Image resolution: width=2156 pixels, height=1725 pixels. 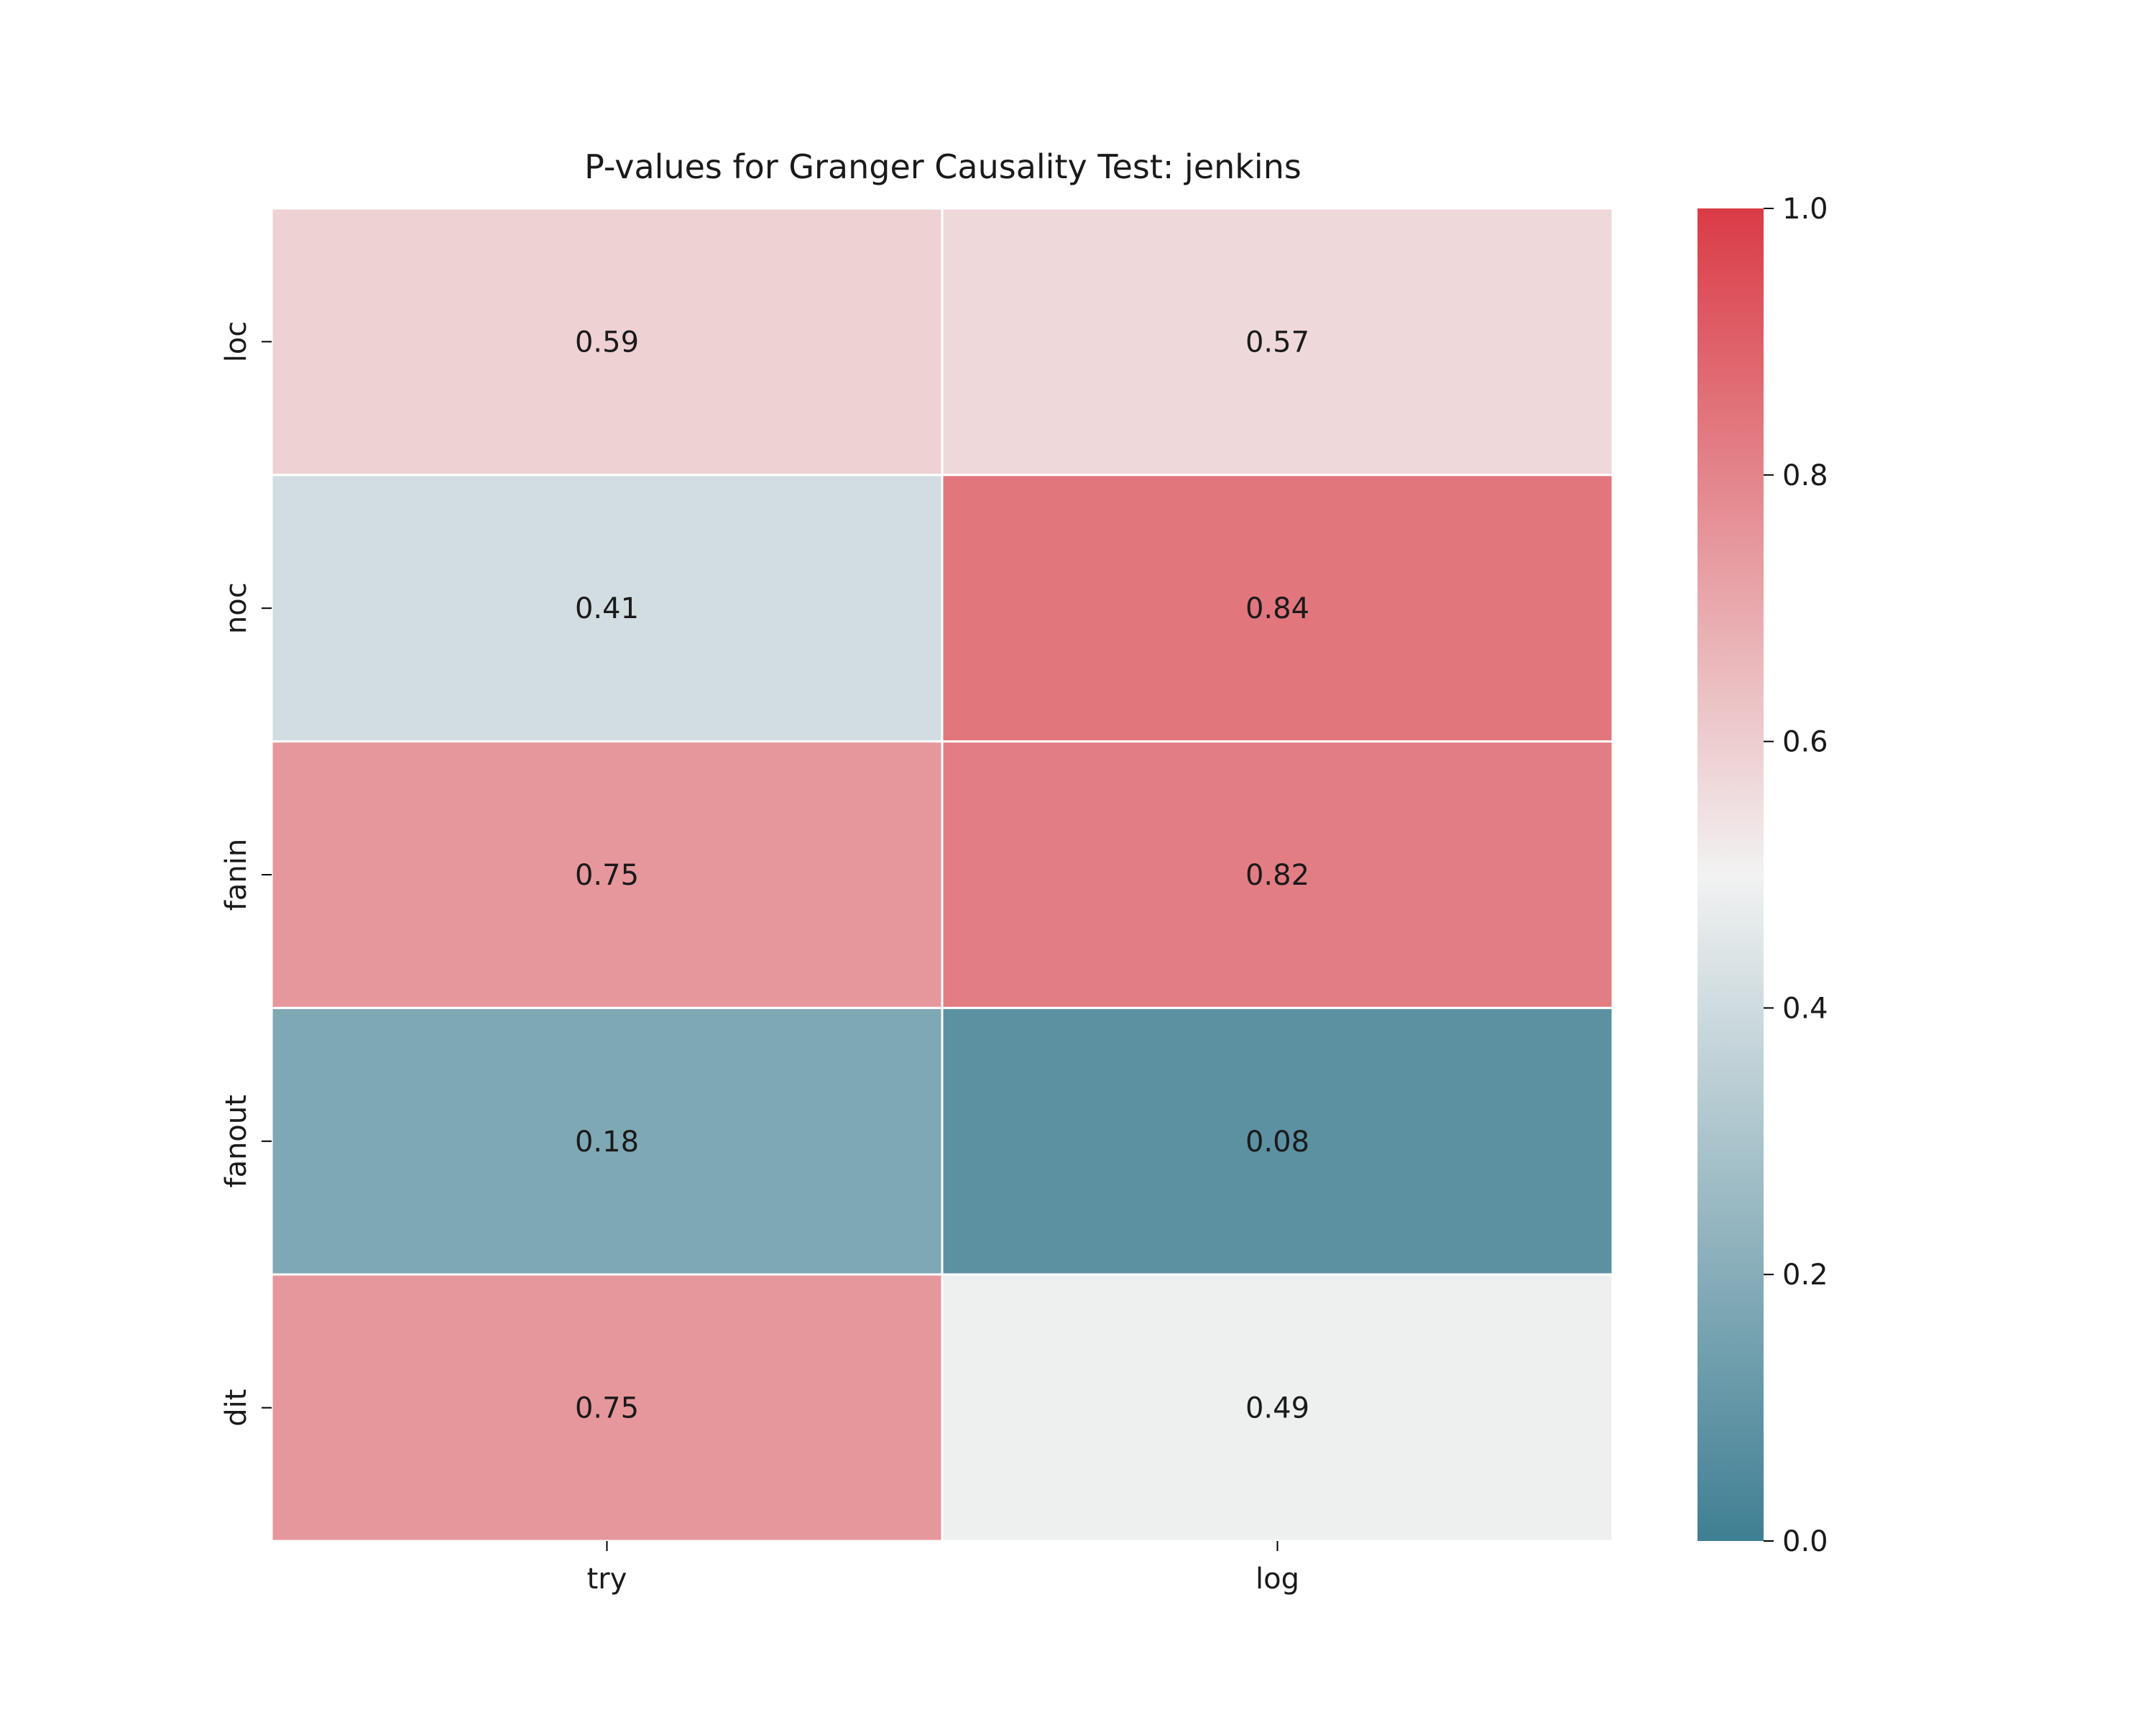 I want to click on y-tick-label: loc, so click(x=237, y=342).